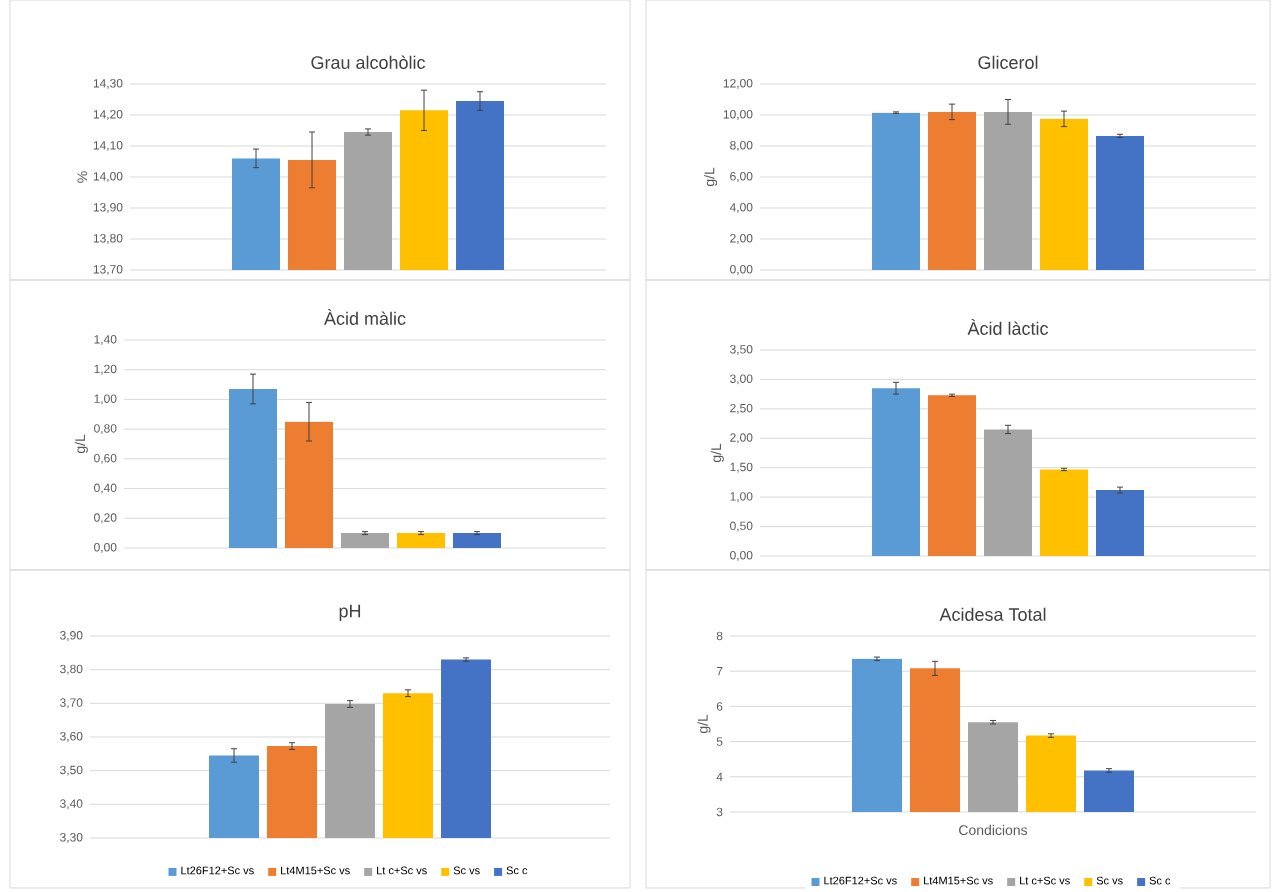  I want to click on chart-title: Glicerol, so click(1008, 62).